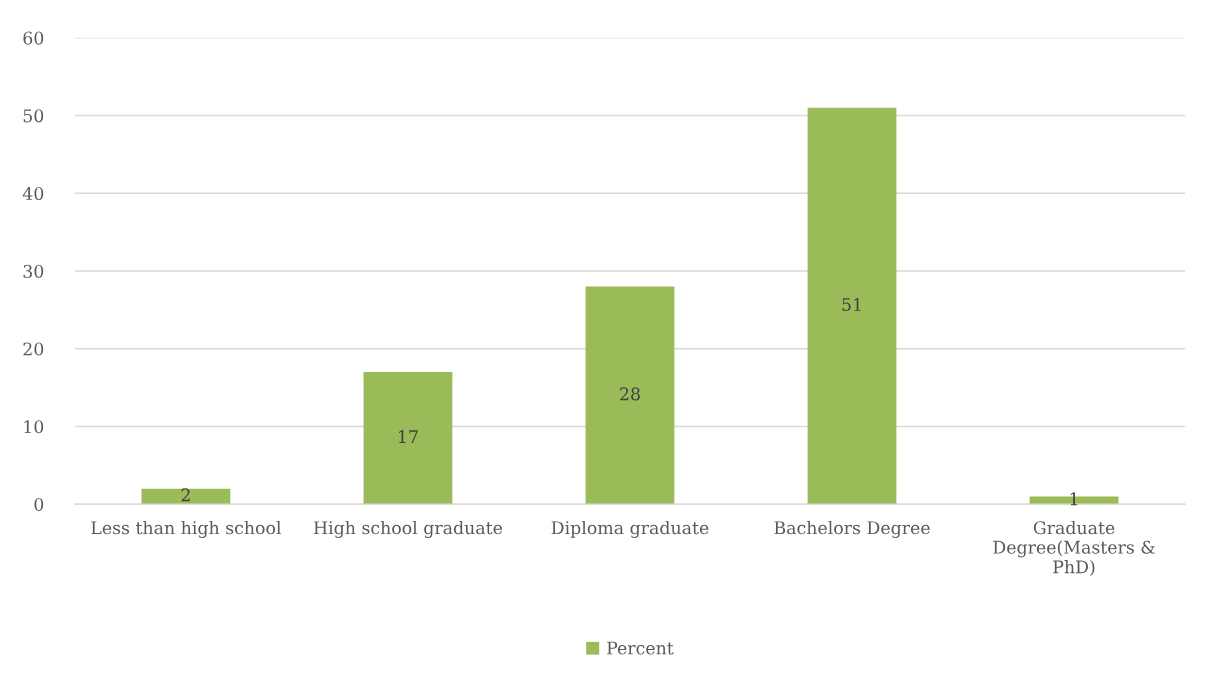  I want to click on y-tick-label: 60, so click(33, 38).